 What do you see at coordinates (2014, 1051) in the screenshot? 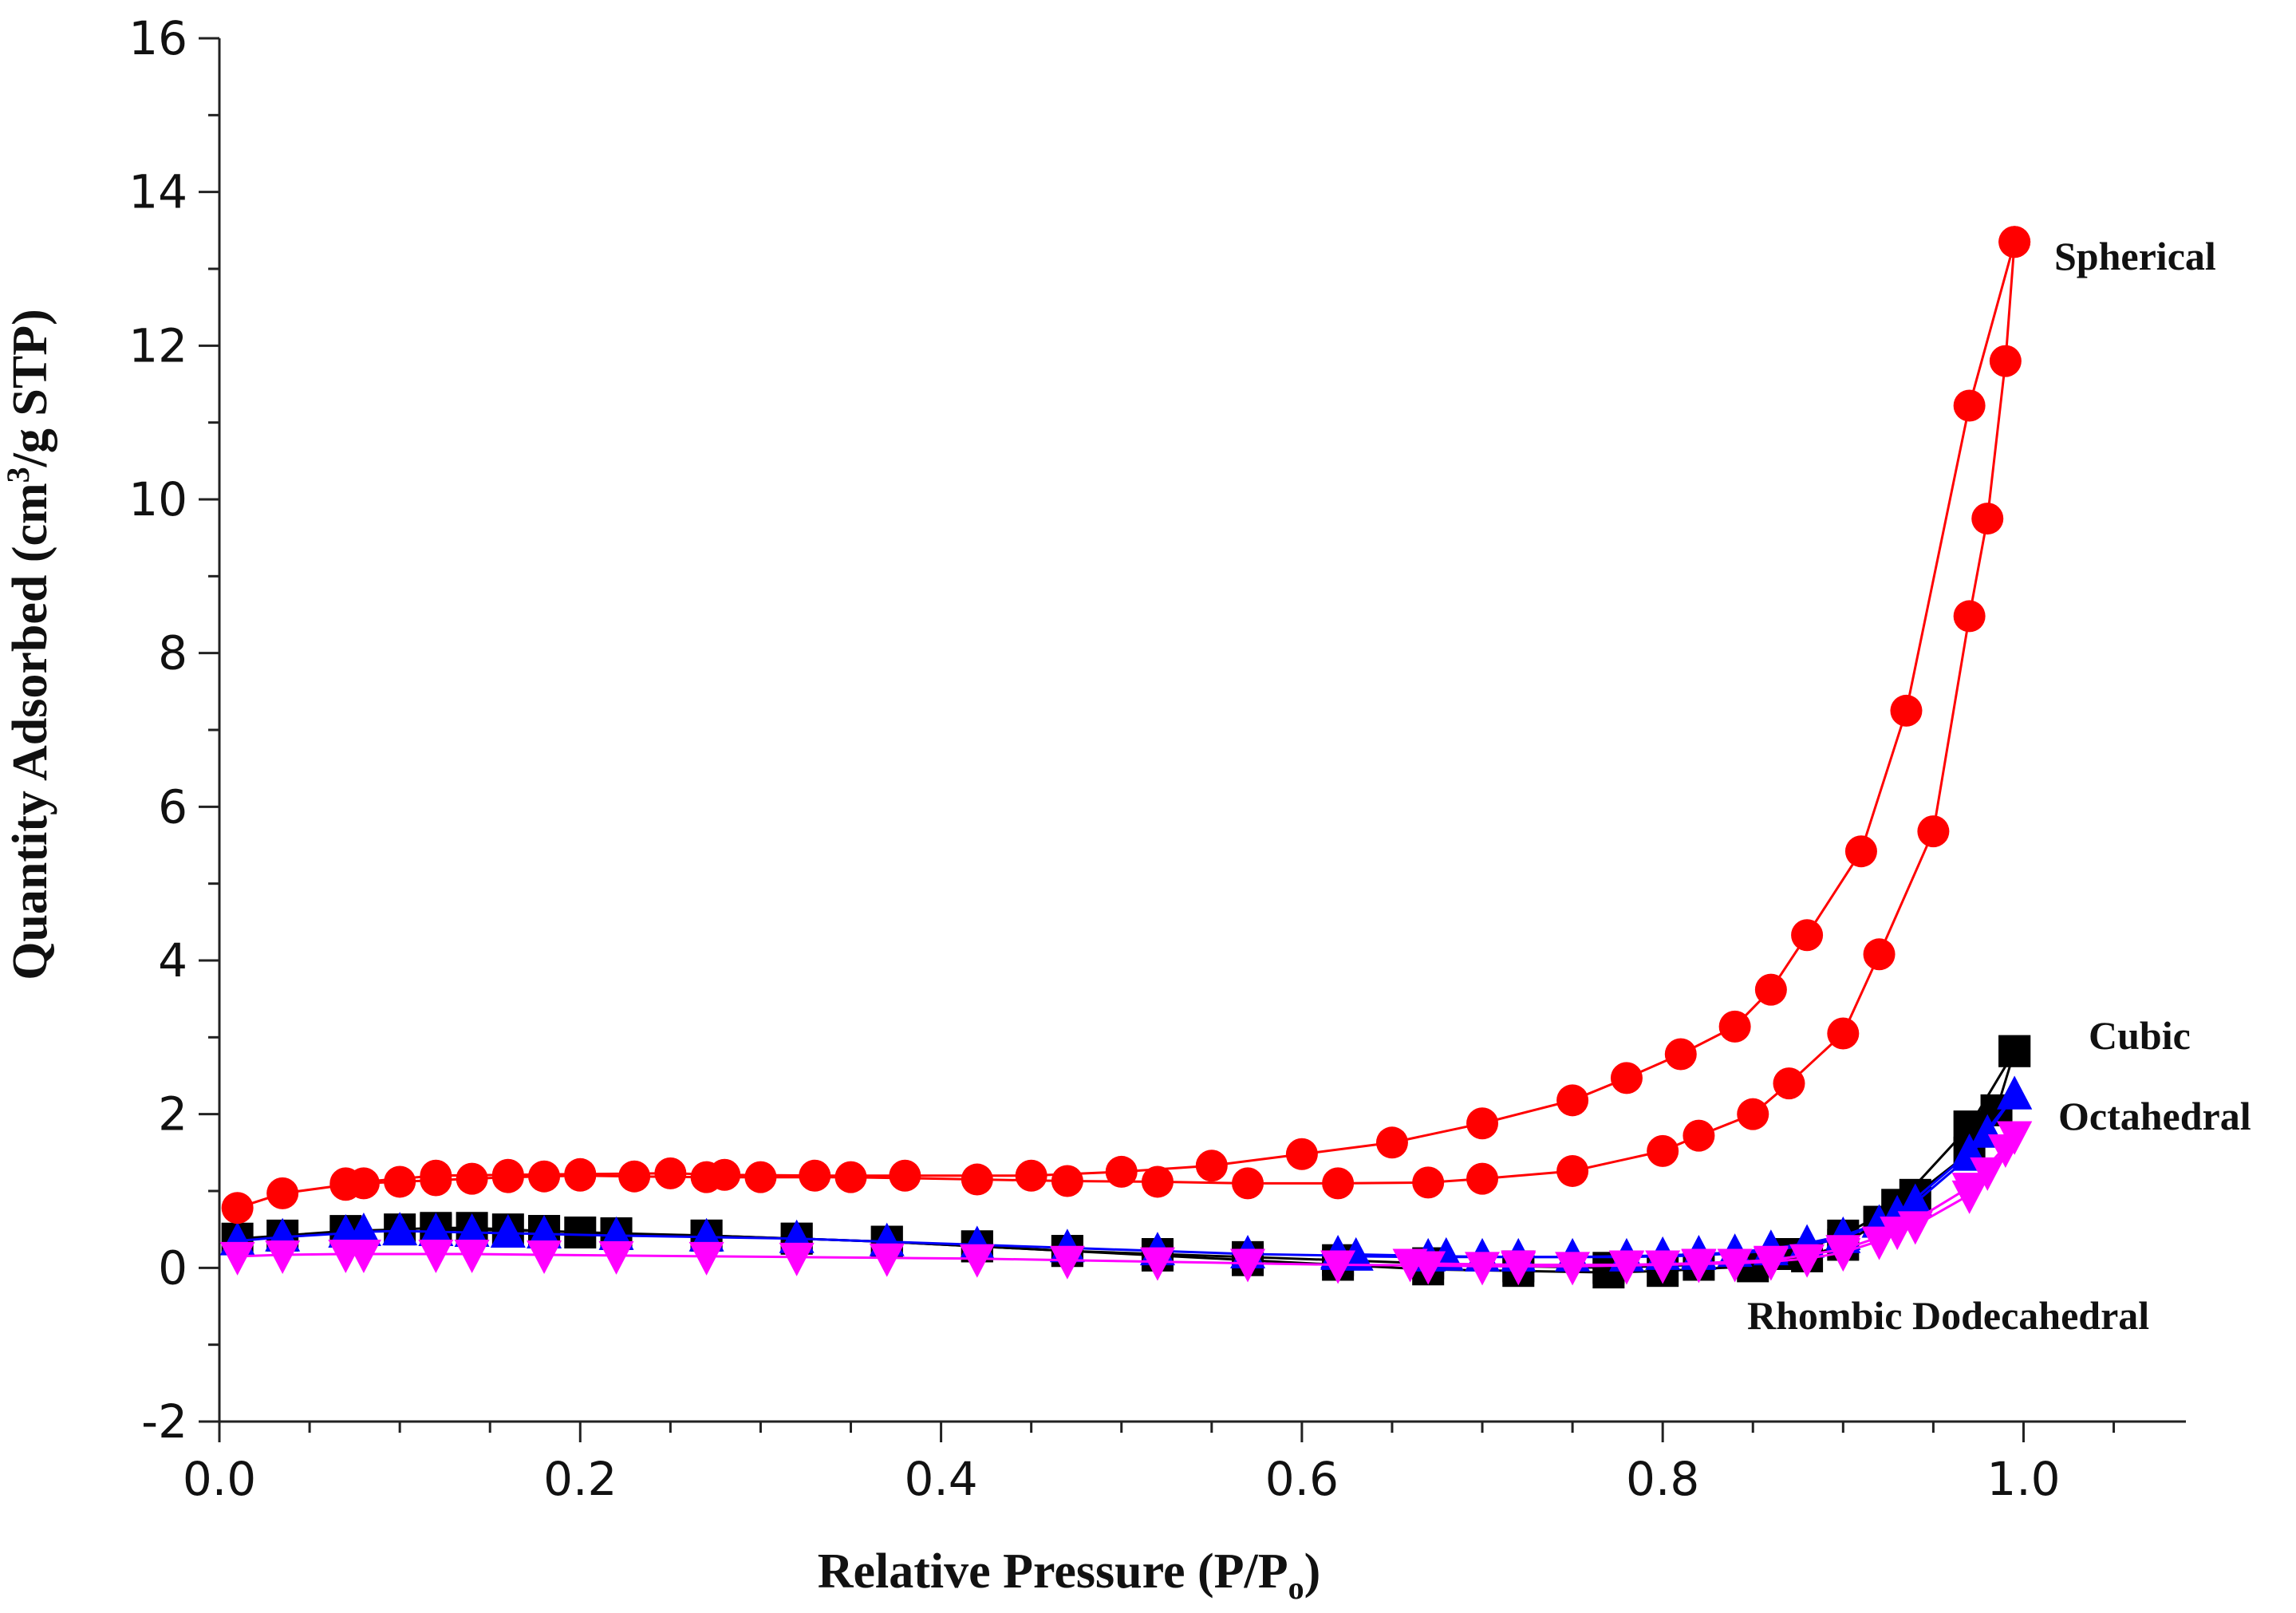
I see `cubic-desorption-point` at bounding box center [2014, 1051].